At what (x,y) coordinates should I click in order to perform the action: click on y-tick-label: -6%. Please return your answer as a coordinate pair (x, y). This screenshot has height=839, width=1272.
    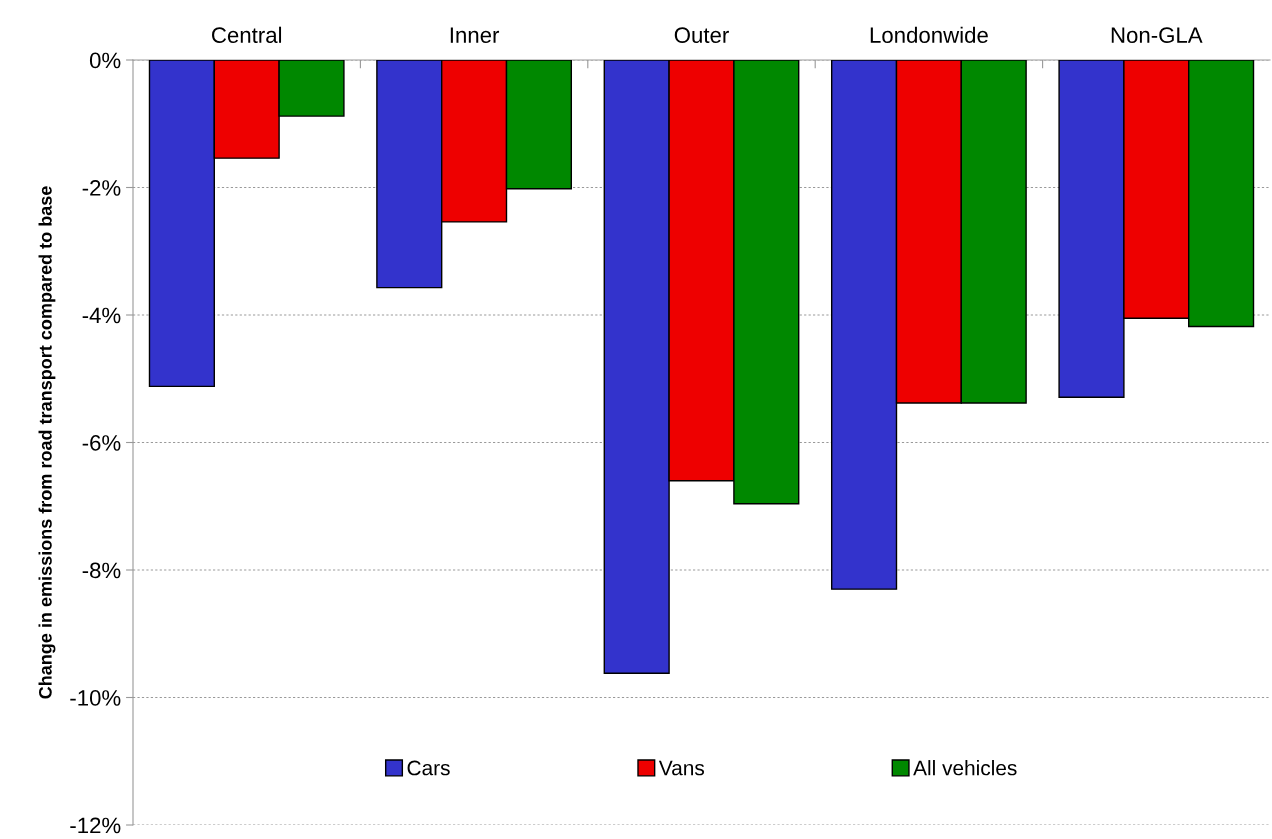
    Looking at the image, I should click on (101, 443).